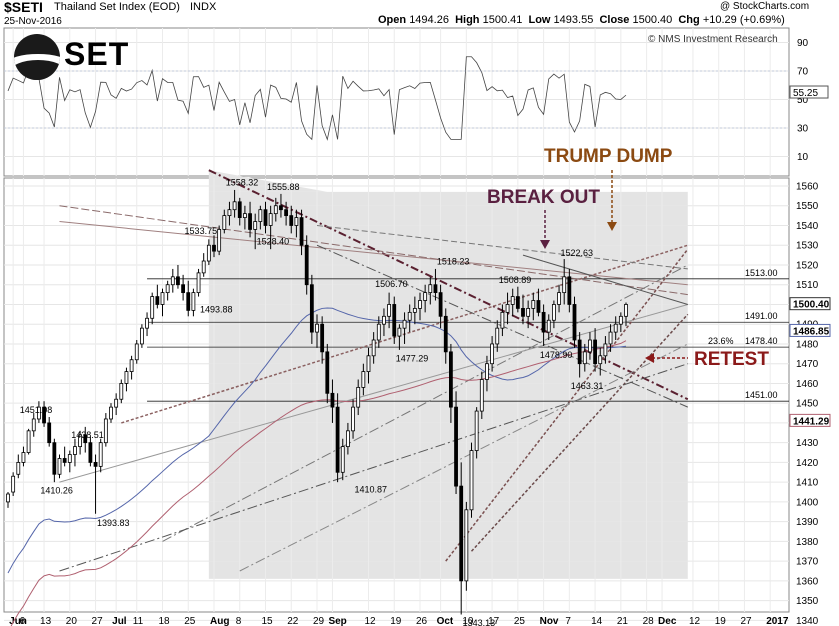  What do you see at coordinates (87, 435) in the screenshot?
I see `price-label: 1438.51` at bounding box center [87, 435].